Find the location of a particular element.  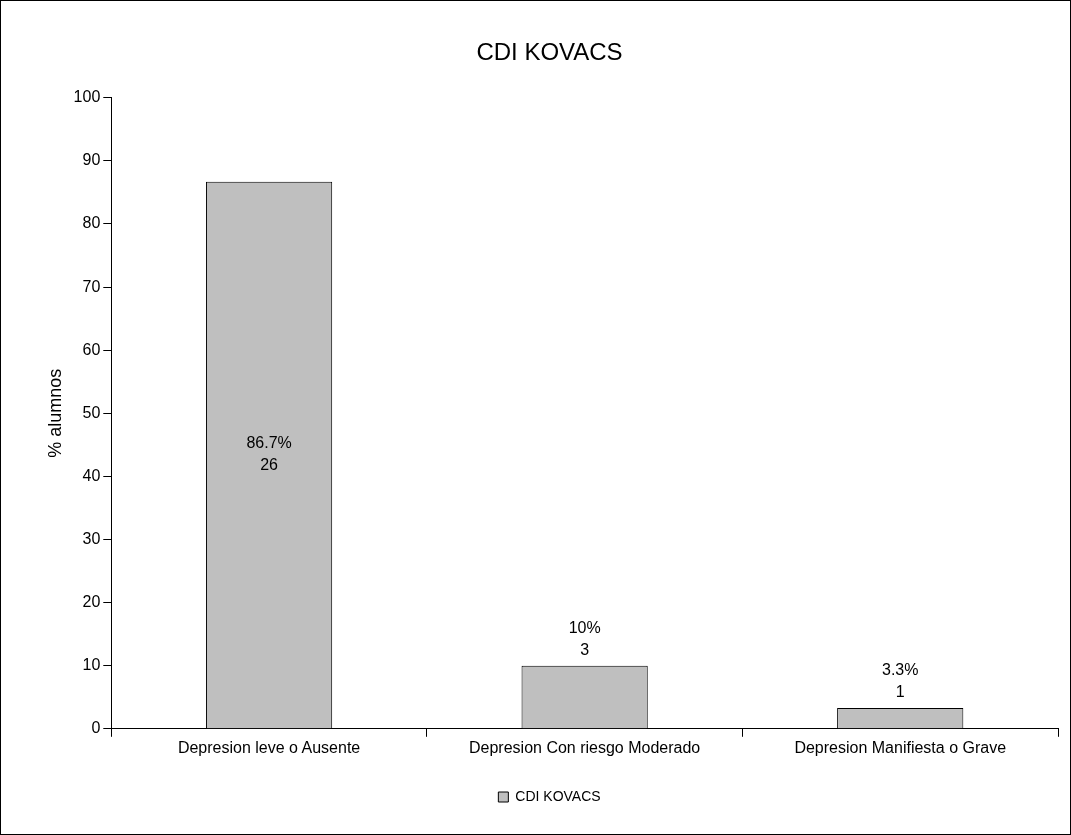

y-tick-label: 0 is located at coordinates (96, 728).